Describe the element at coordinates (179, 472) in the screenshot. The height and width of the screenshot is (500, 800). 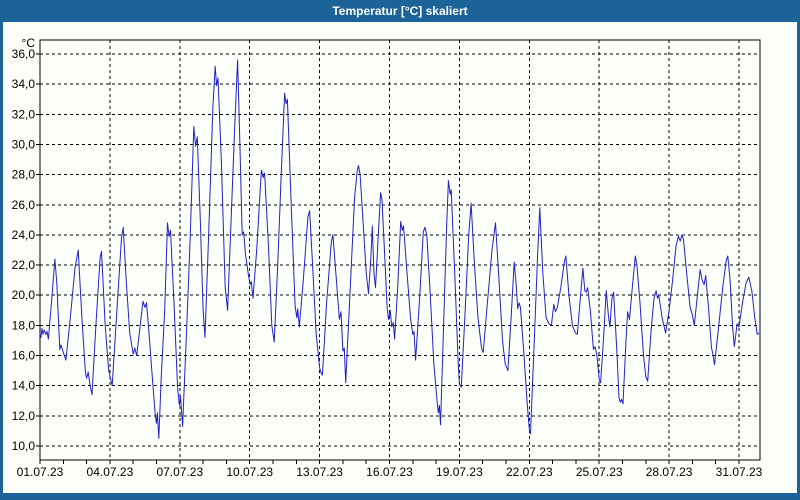
I see `svg-text: 07.07.23` at that location.